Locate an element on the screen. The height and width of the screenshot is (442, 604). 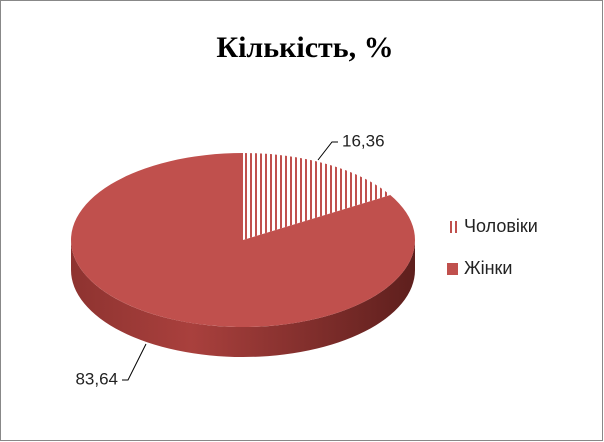
pie-slice is located at coordinates (317, 196).